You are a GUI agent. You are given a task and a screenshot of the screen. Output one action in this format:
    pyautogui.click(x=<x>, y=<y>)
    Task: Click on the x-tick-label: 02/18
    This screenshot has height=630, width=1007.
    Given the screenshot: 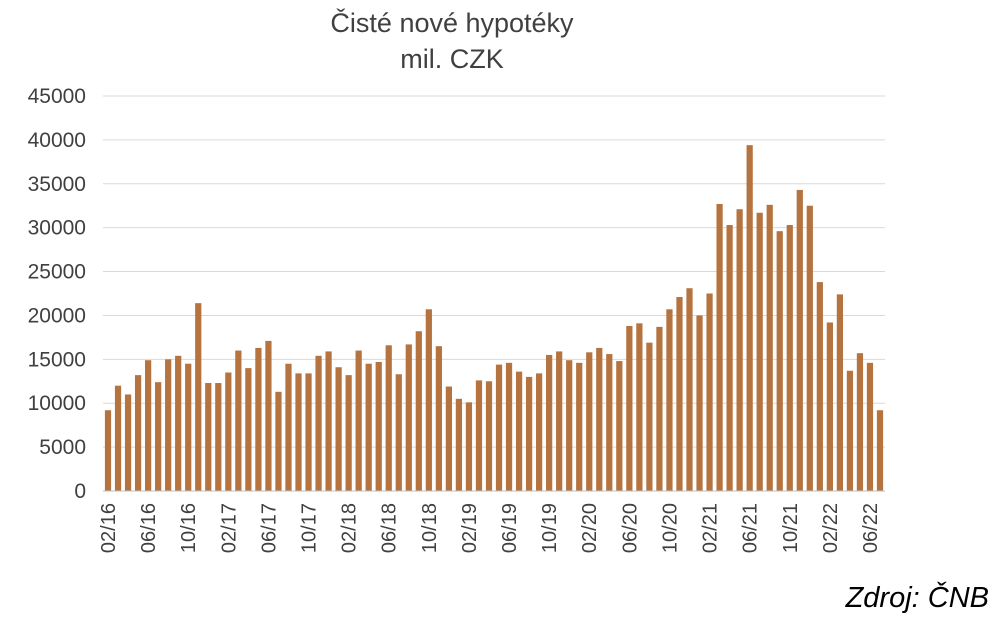 What is the action you would take?
    pyautogui.click(x=350, y=528)
    